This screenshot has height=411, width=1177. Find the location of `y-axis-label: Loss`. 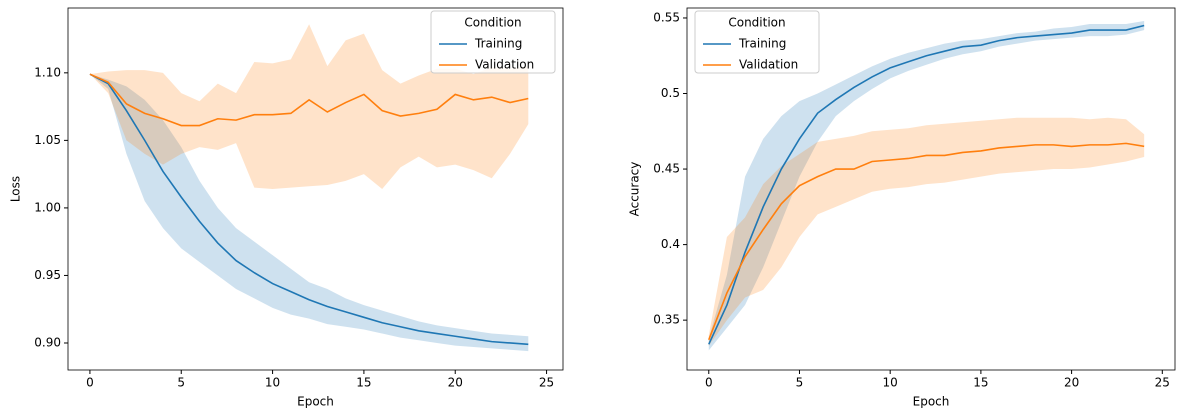

y-axis-label: Loss is located at coordinates (16, 189).